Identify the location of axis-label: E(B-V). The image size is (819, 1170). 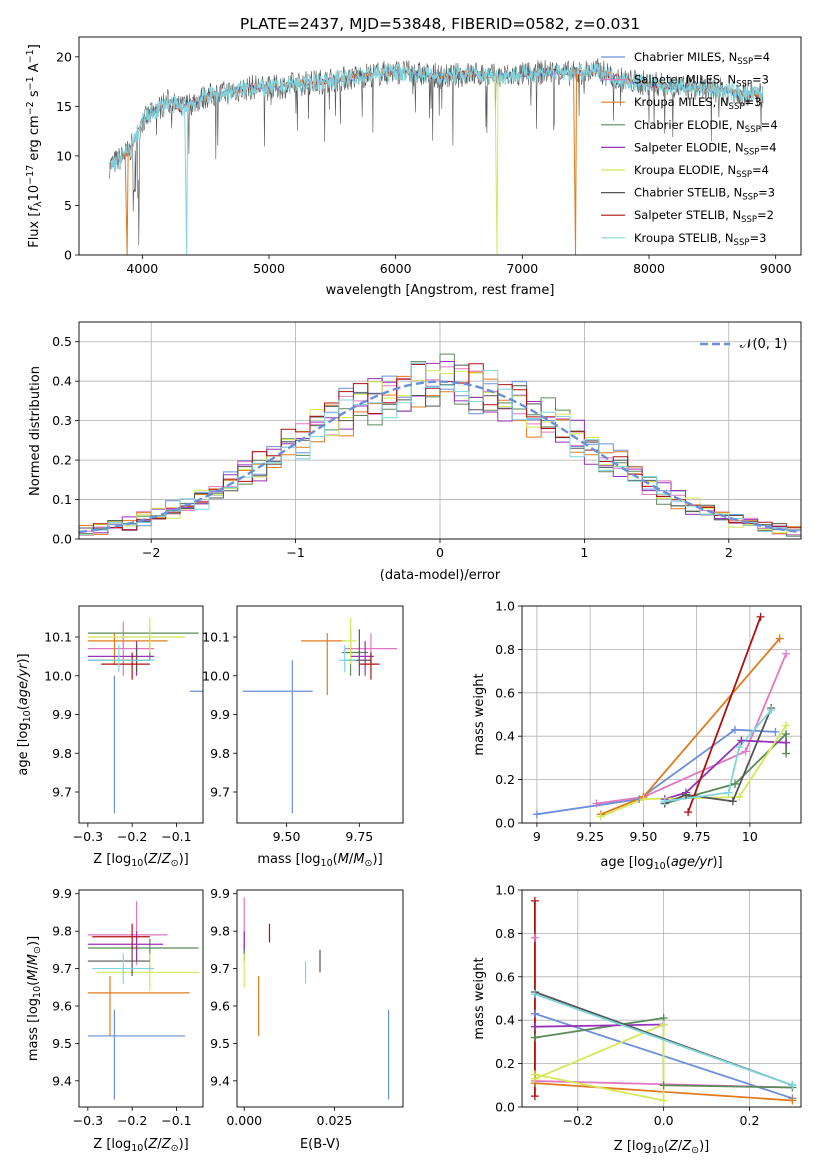
(320, 1144).